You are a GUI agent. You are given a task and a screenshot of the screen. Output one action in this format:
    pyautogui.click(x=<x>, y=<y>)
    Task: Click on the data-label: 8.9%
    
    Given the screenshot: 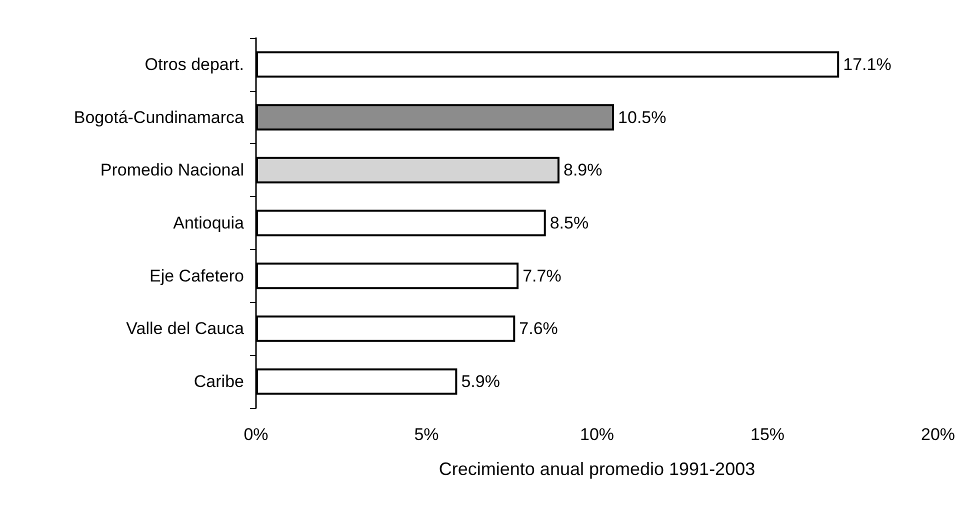 What is the action you would take?
    pyautogui.click(x=582, y=170)
    